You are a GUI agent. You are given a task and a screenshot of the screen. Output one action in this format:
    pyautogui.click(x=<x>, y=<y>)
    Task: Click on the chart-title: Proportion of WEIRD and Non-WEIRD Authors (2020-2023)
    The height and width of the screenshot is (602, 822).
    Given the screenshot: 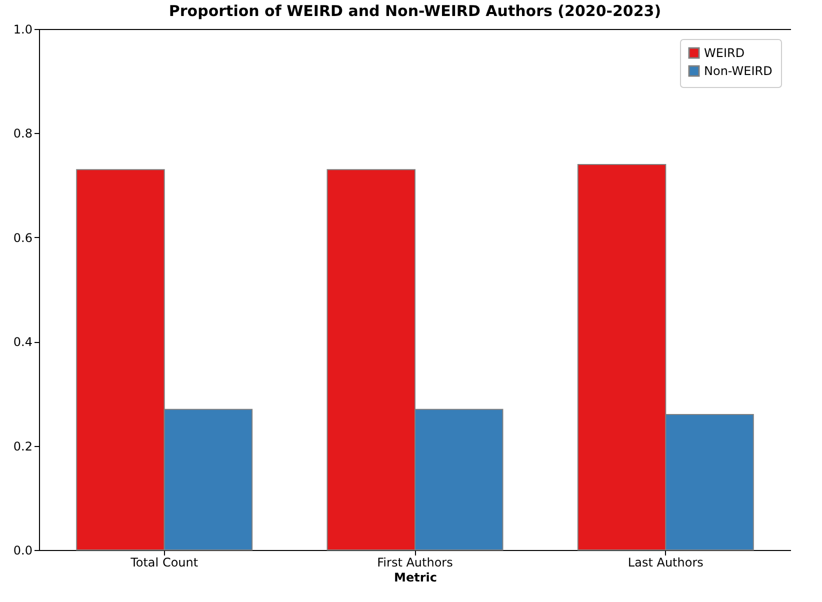 What is the action you would take?
    pyautogui.click(x=415, y=11)
    